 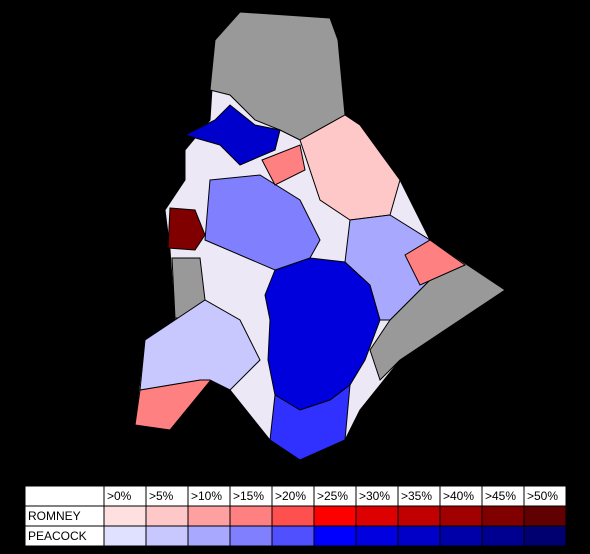 I want to click on legend-header-label-cell, so click(x=64, y=496).